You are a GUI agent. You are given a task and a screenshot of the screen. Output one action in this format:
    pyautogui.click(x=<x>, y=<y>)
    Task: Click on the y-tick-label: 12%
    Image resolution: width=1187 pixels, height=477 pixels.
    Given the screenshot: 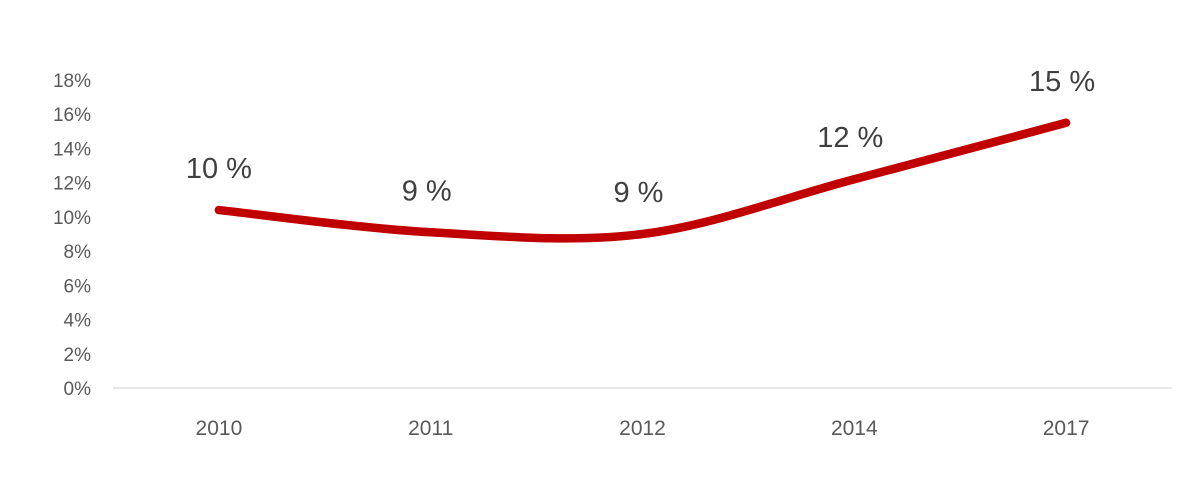 What is the action you would take?
    pyautogui.click(x=72, y=184)
    